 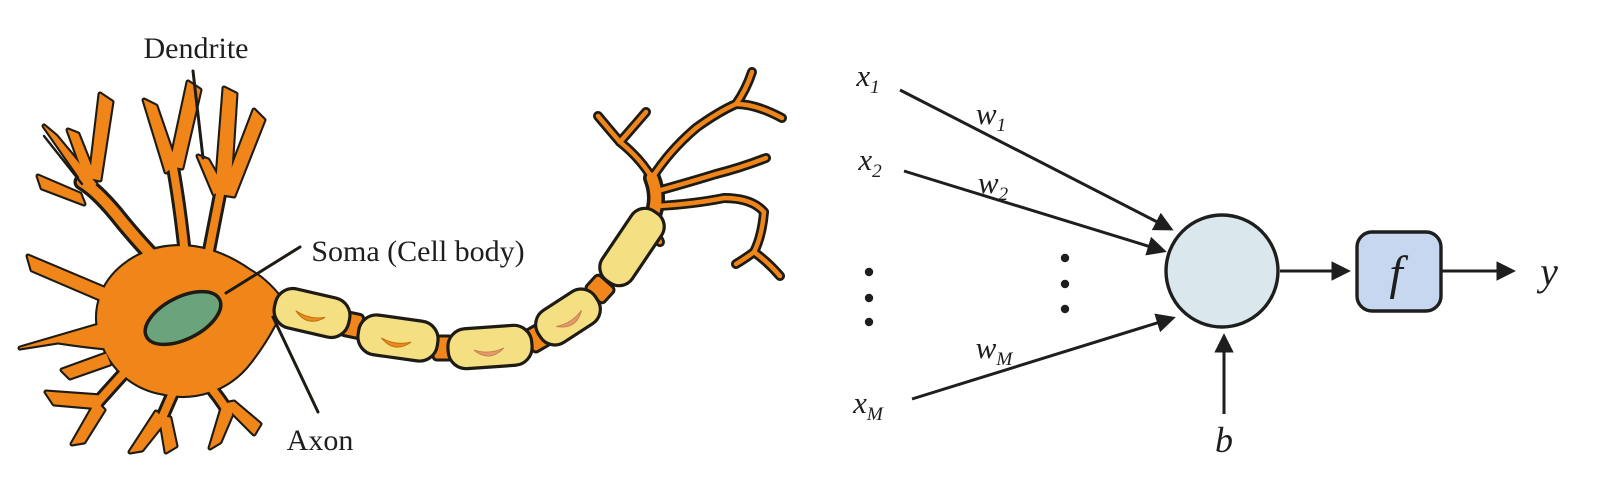 I want to click on dendrite-pointer-line, so click(x=198, y=114).